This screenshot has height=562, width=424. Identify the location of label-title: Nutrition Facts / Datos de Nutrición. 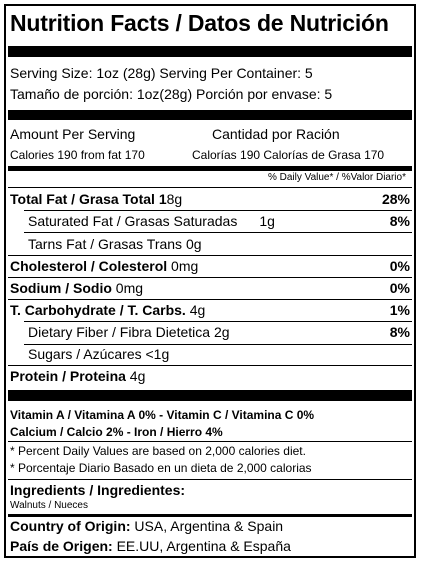
(199, 23).